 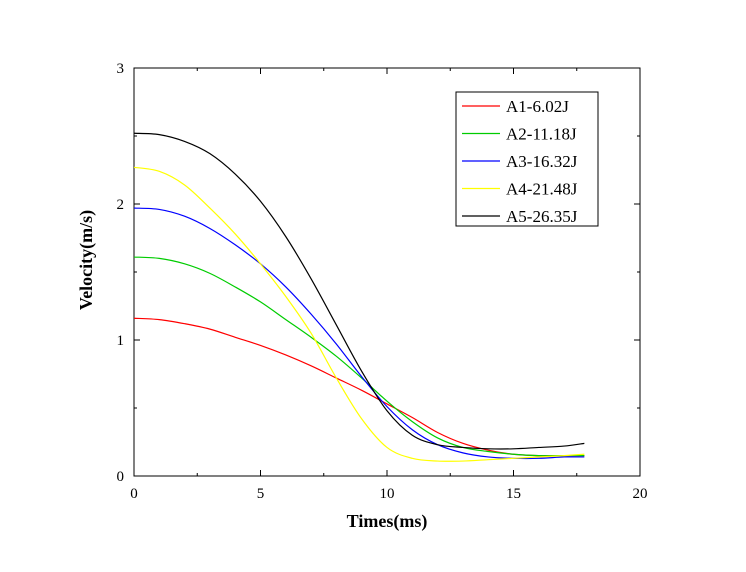 I want to click on x-tick-label: 0, so click(x=134, y=494).